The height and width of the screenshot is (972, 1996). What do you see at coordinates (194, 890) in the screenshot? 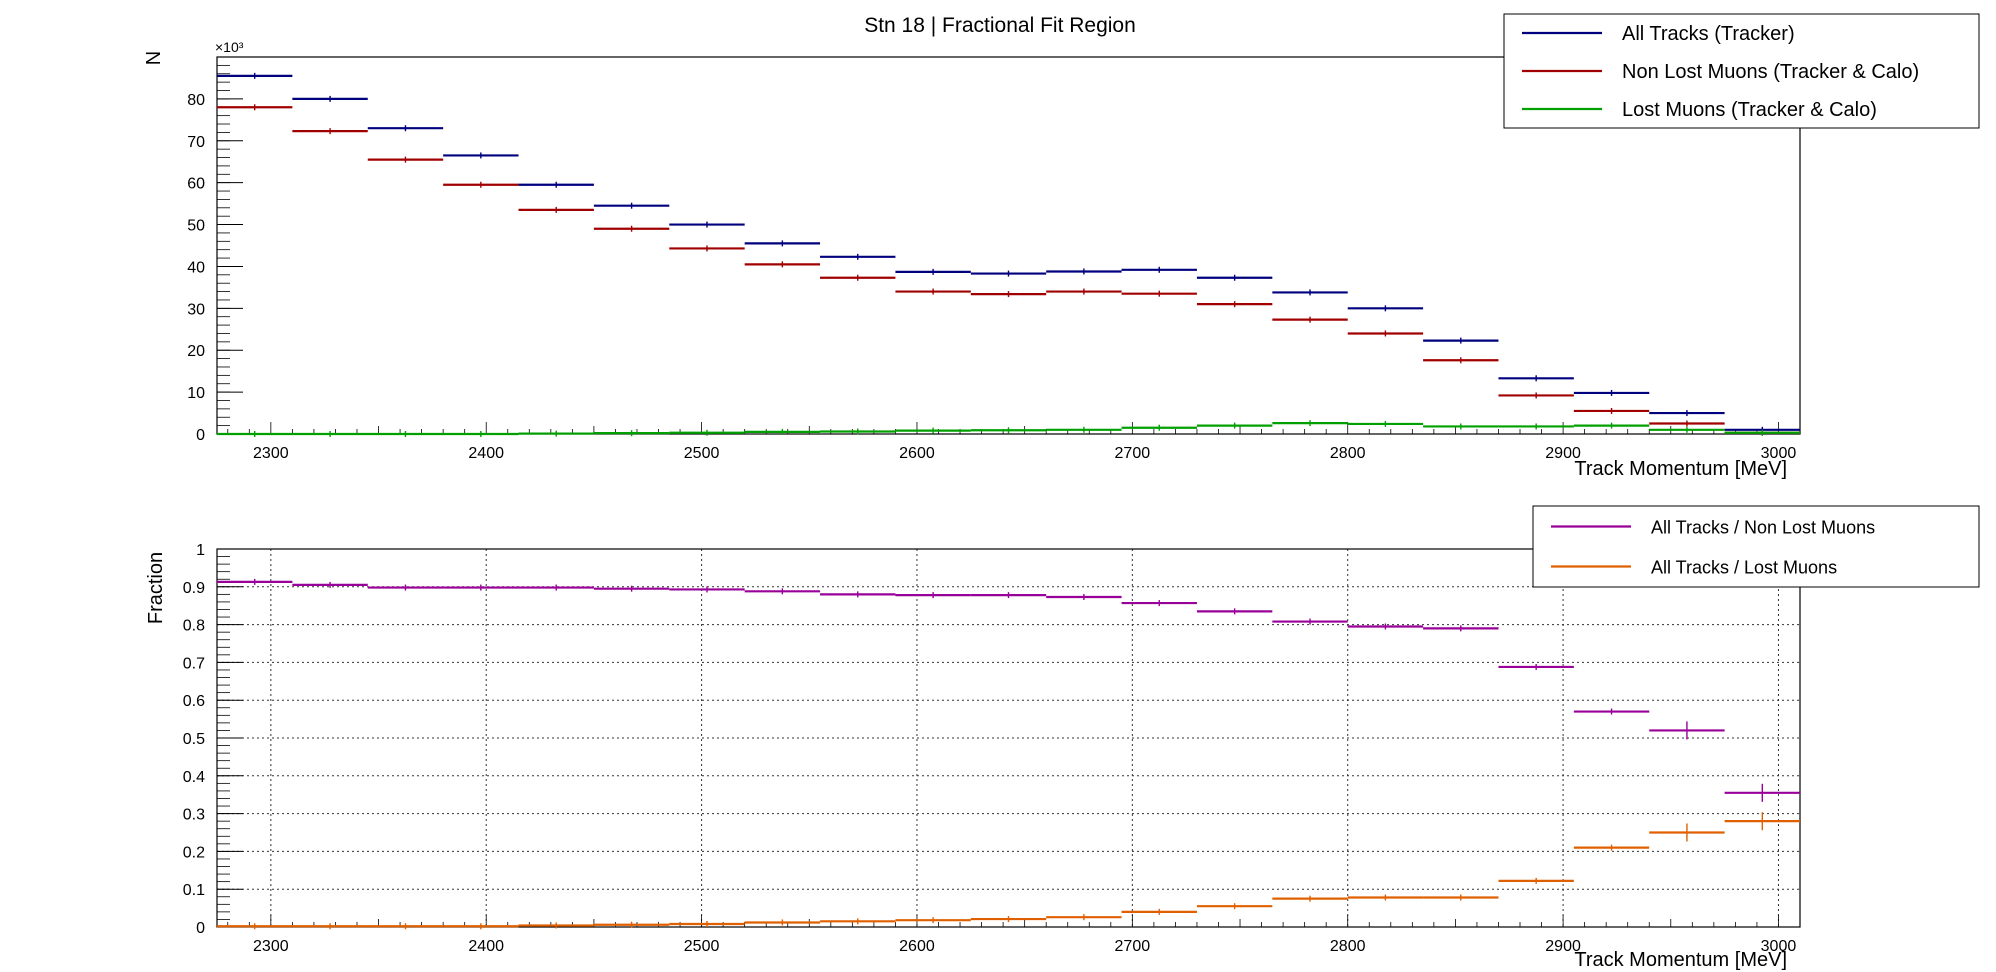
I see `bottom-y-tick-label: 0.1` at bounding box center [194, 890].